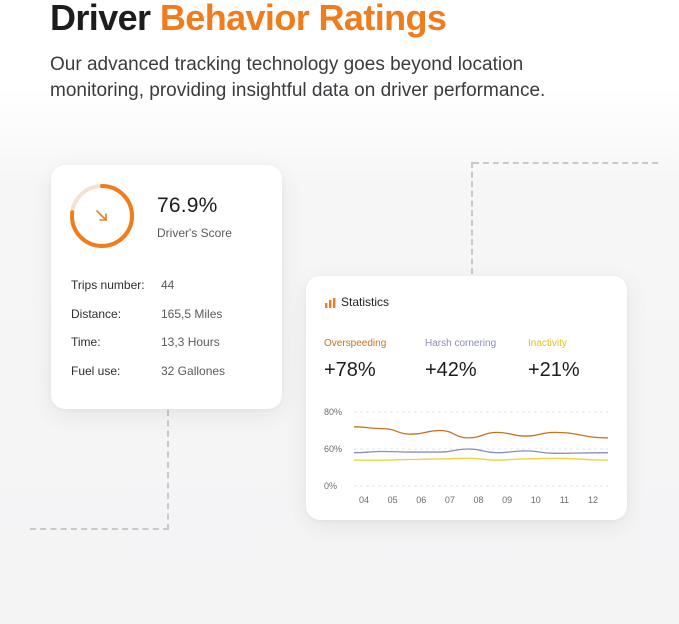  I want to click on dashed-connector-top-vertical, so click(472, 218).